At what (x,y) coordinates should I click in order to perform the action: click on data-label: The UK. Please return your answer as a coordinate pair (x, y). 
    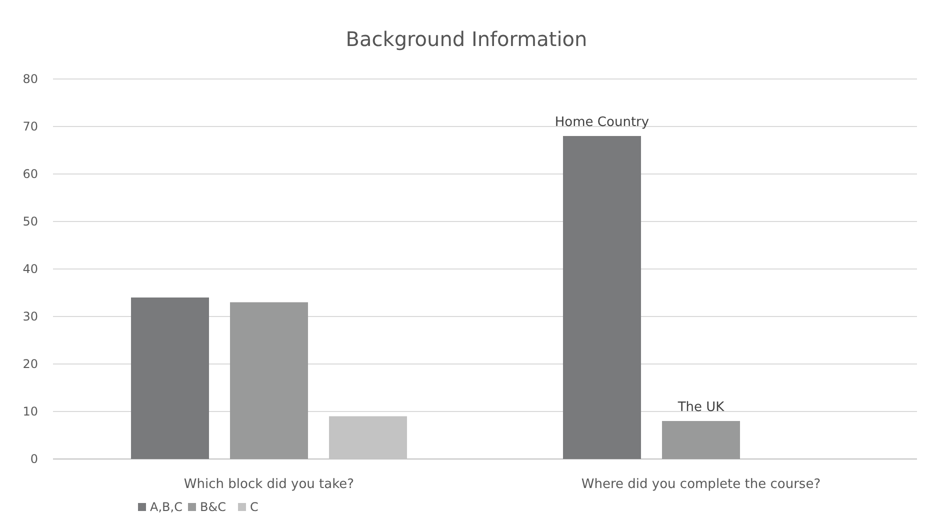
    Looking at the image, I should click on (700, 407).